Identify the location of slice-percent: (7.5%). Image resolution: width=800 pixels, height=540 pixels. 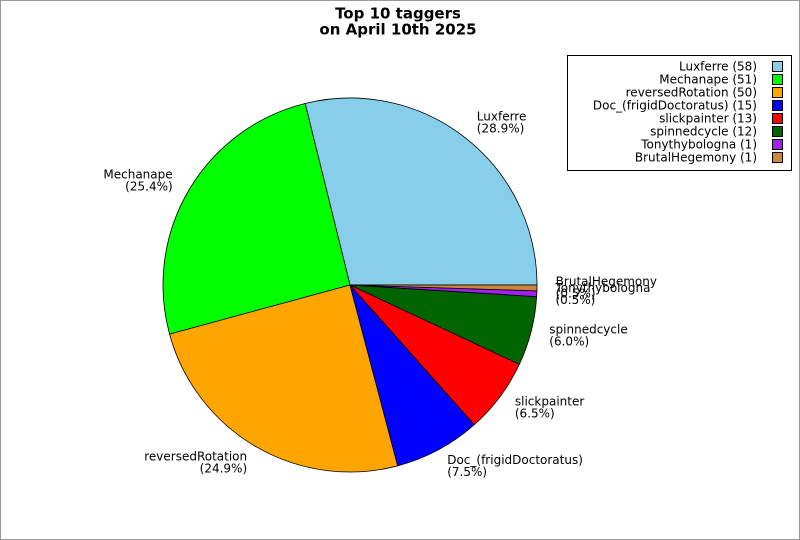
(467, 472).